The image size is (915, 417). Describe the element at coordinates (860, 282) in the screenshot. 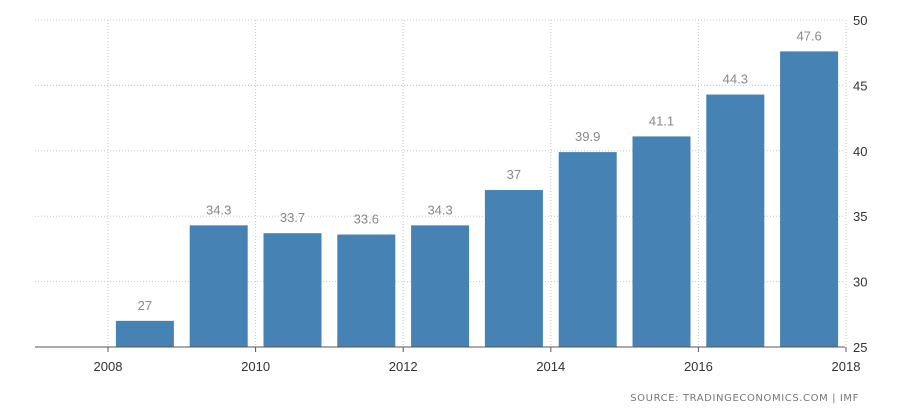

I see `y-tick-label: 30` at that location.